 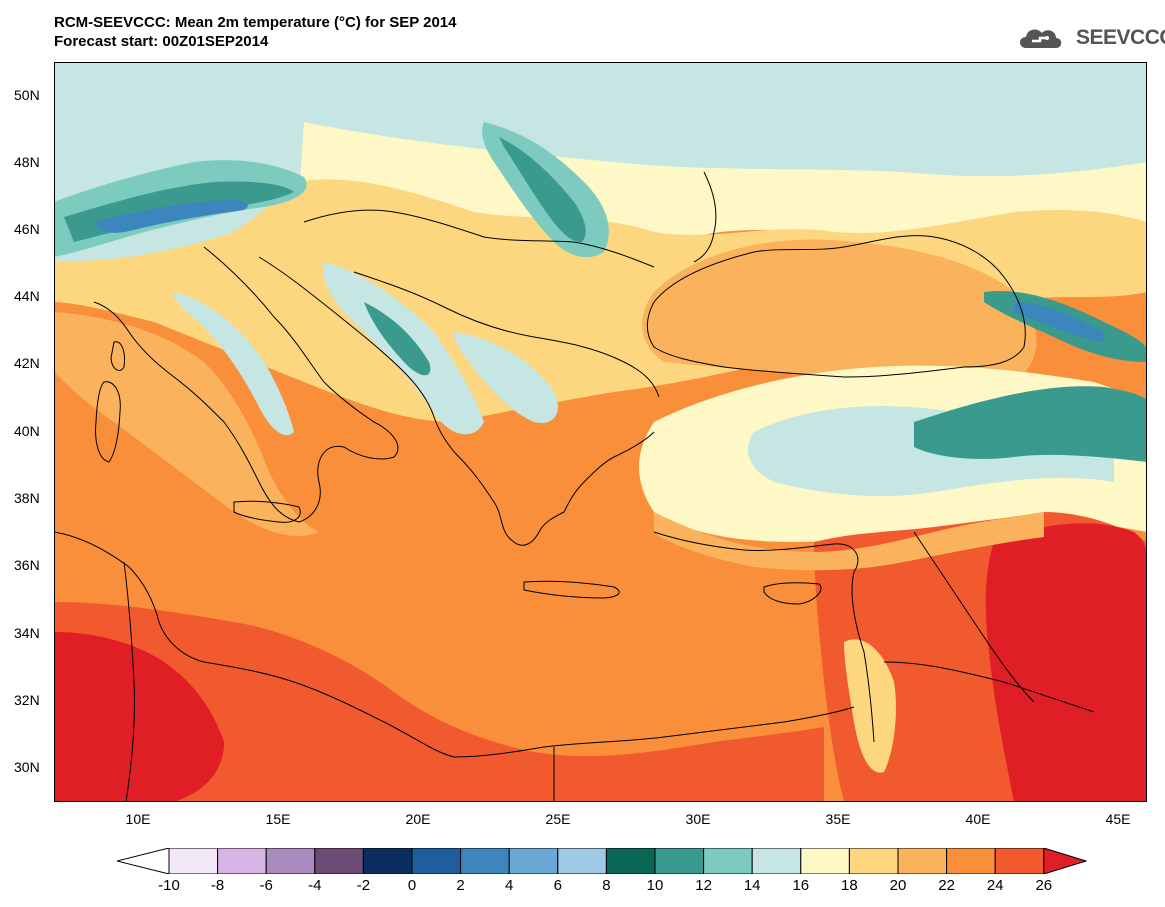 What do you see at coordinates (946, 885) in the screenshot?
I see `colorbar-tick-label: 22` at bounding box center [946, 885].